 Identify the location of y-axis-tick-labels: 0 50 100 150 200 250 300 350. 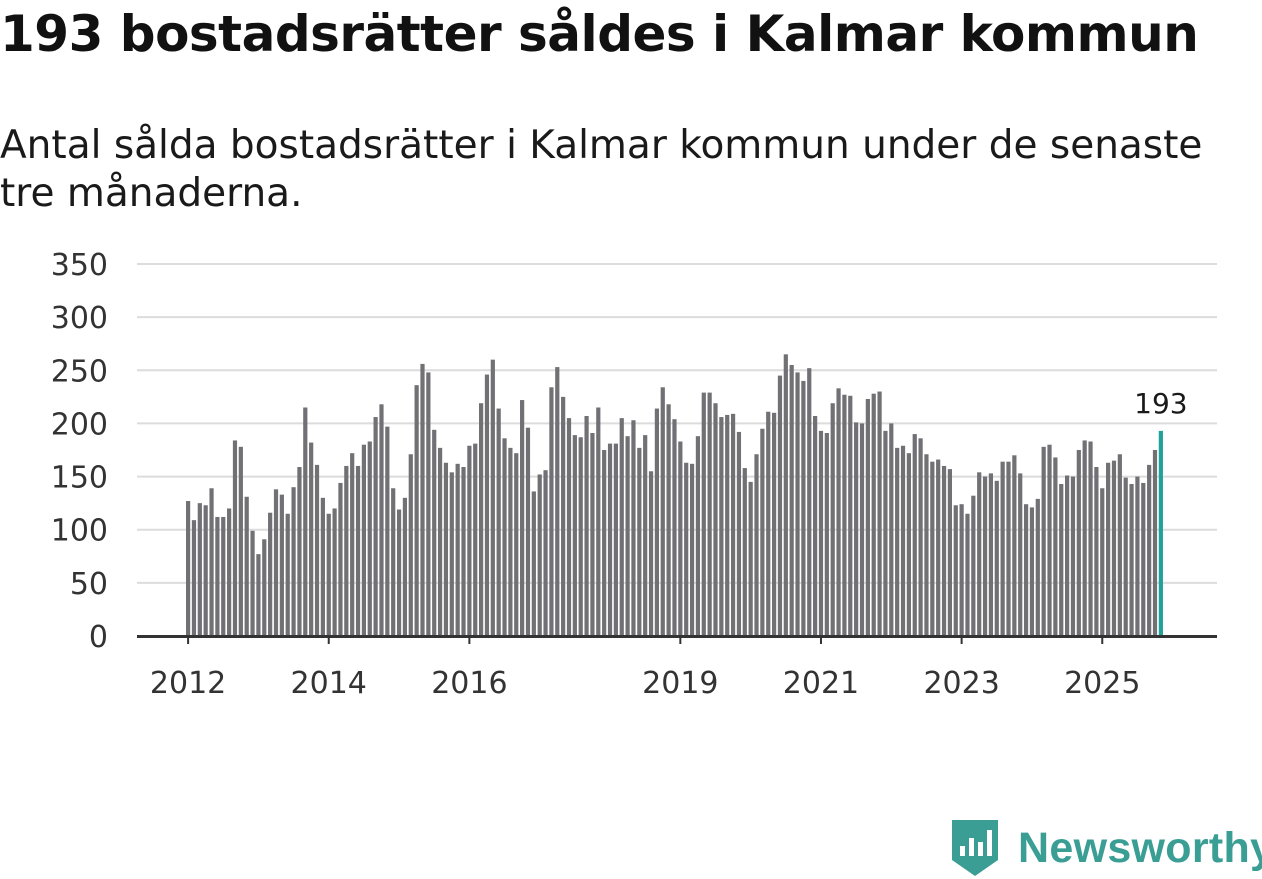
(79, 451).